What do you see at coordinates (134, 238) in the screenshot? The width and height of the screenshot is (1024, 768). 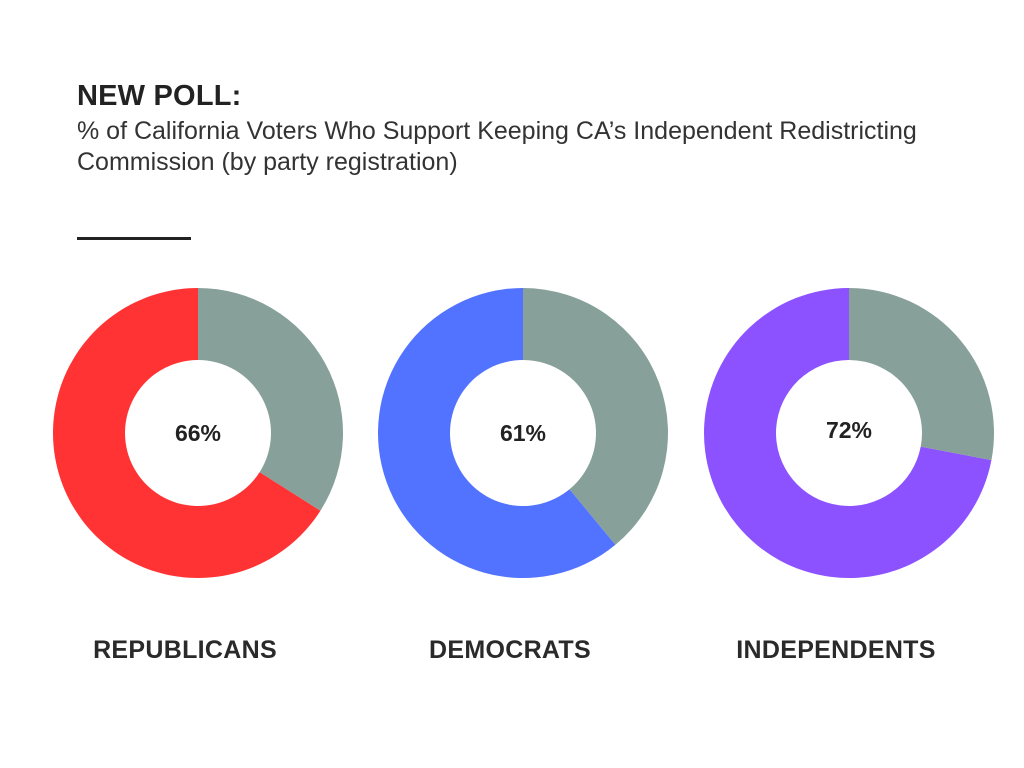 I see `title-divider` at bounding box center [134, 238].